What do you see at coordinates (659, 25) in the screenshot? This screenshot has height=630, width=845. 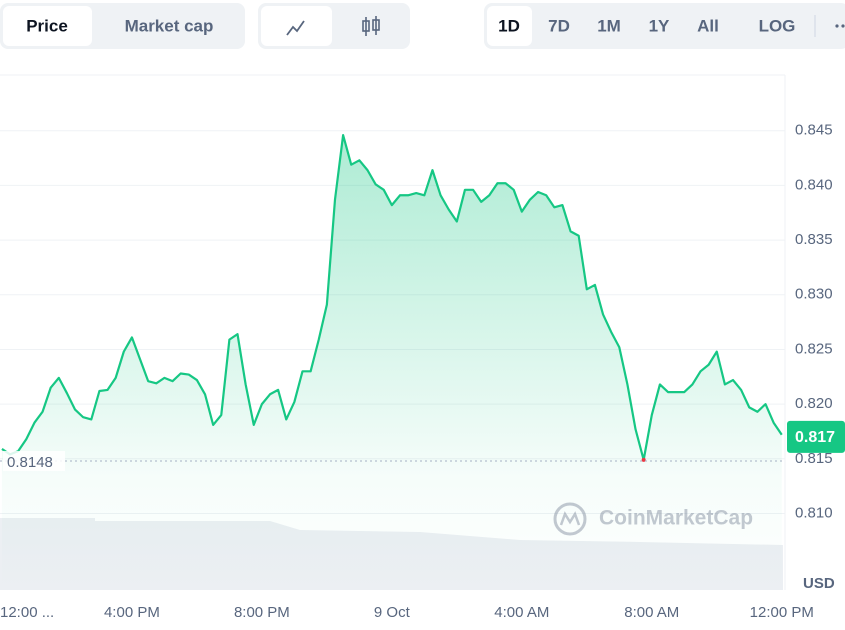 I see `range-tab: 1Y` at bounding box center [659, 25].